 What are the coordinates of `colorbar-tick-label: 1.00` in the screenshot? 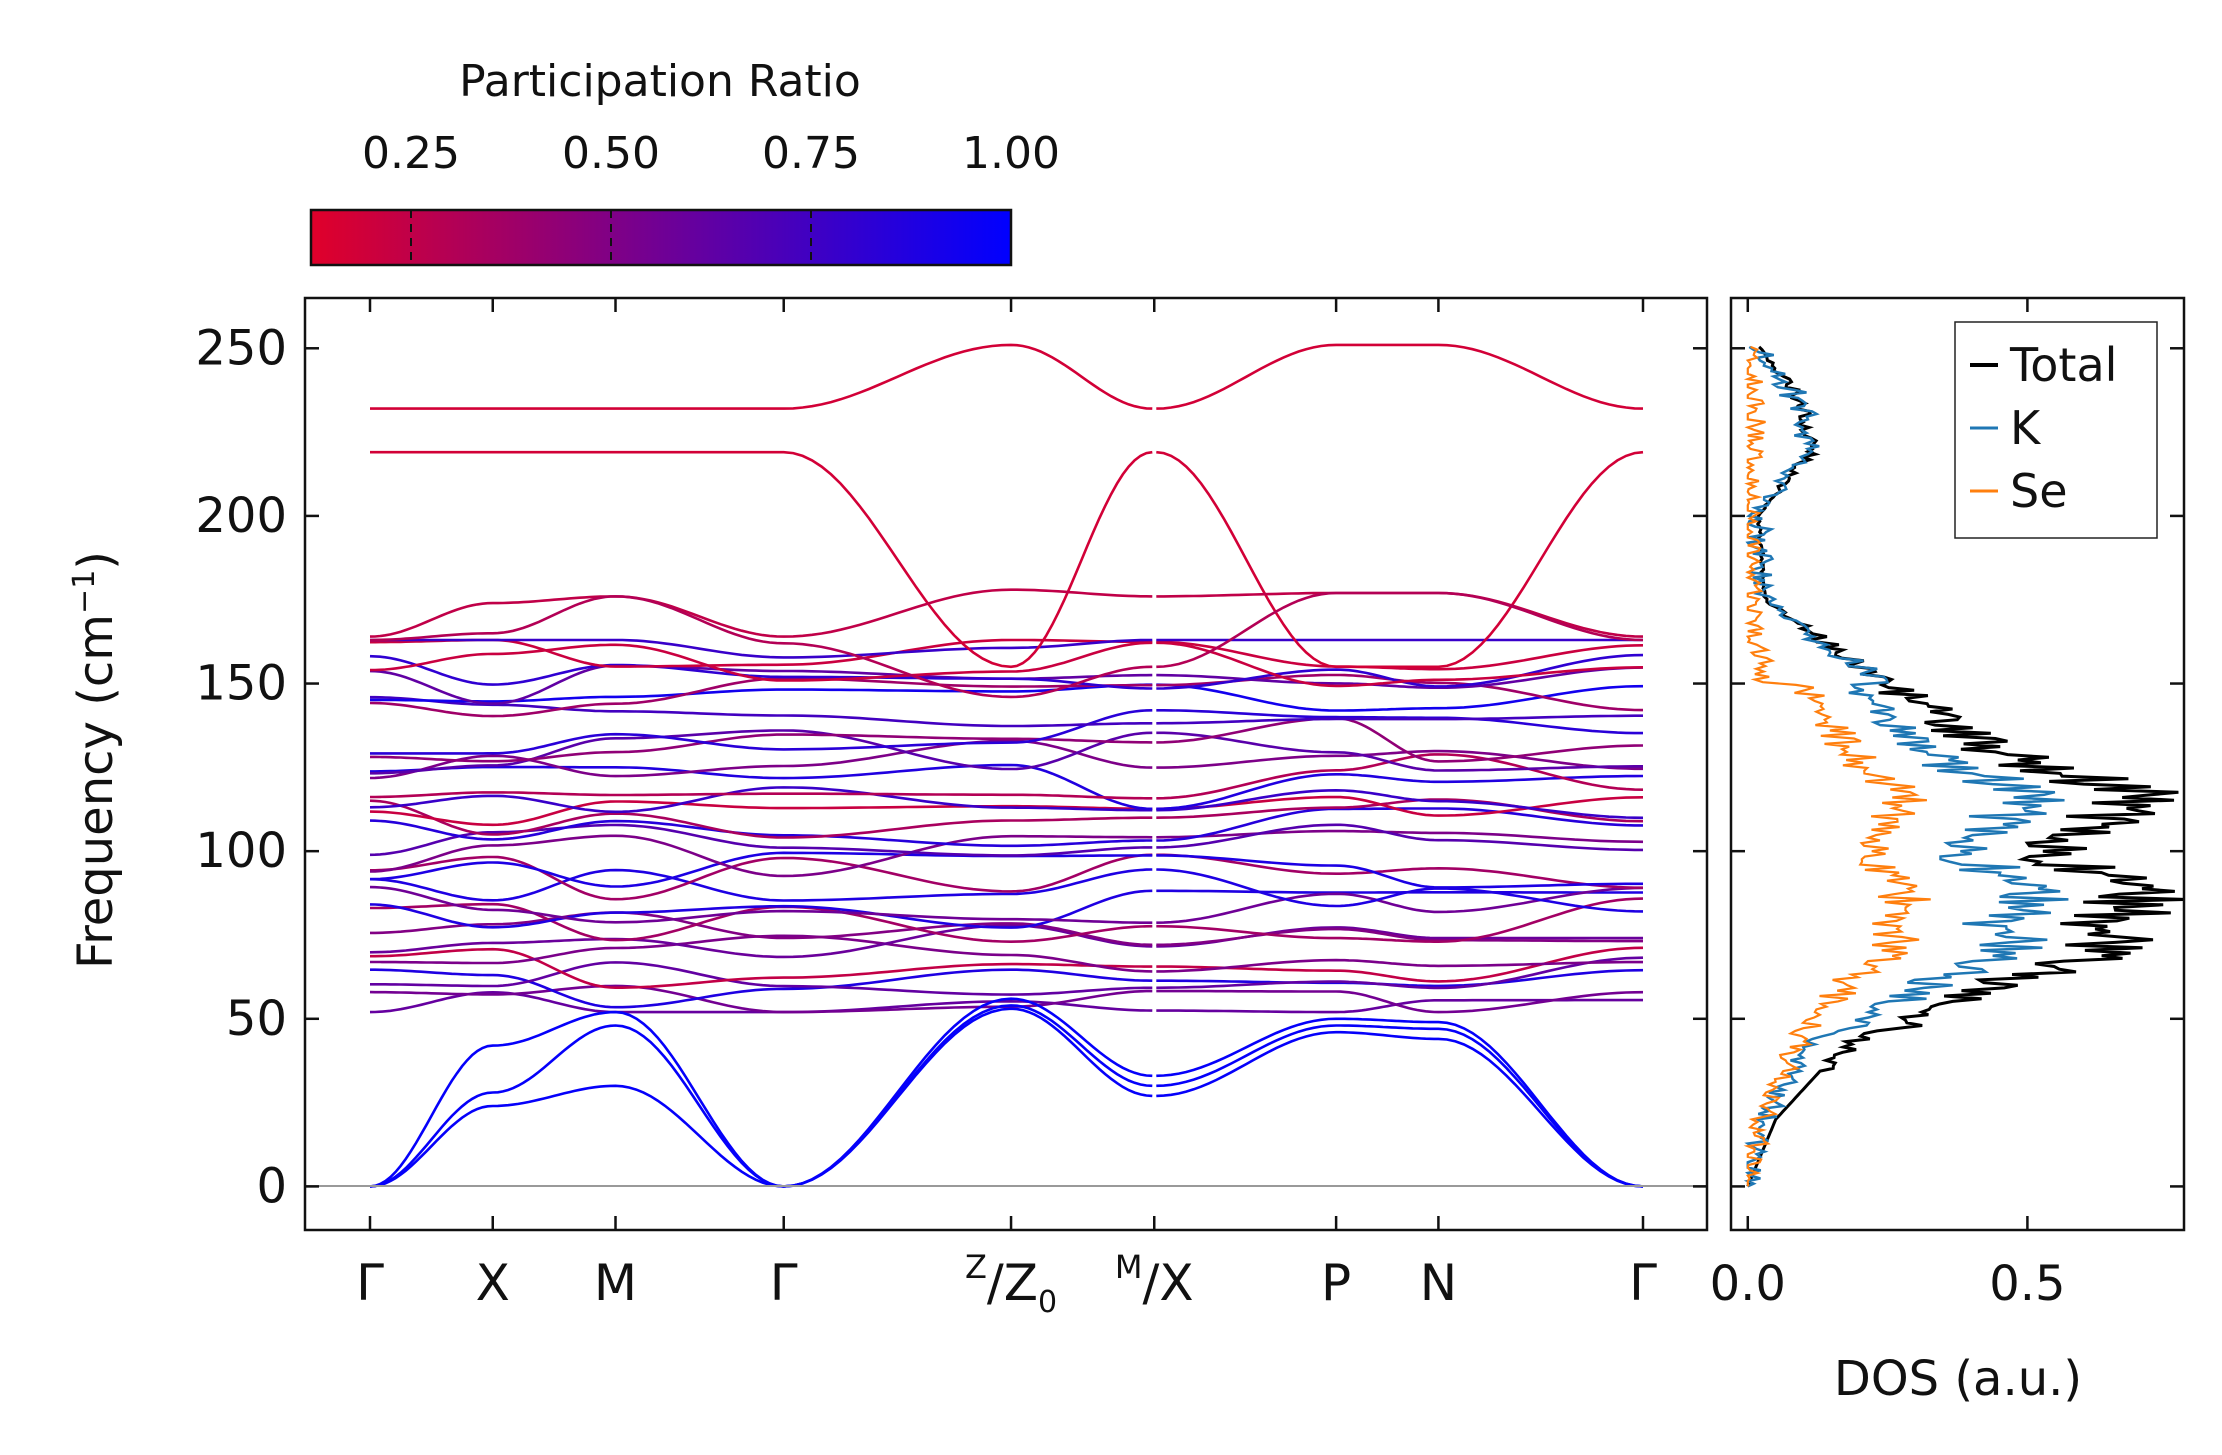 It's located at (1011, 153).